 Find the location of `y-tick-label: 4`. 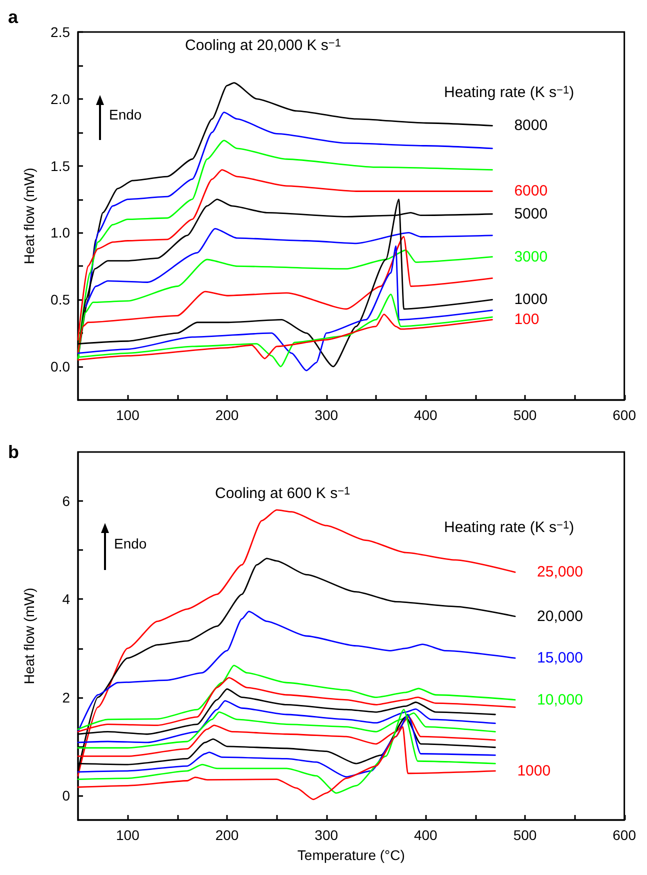

y-tick-label: 4 is located at coordinates (66, 599).